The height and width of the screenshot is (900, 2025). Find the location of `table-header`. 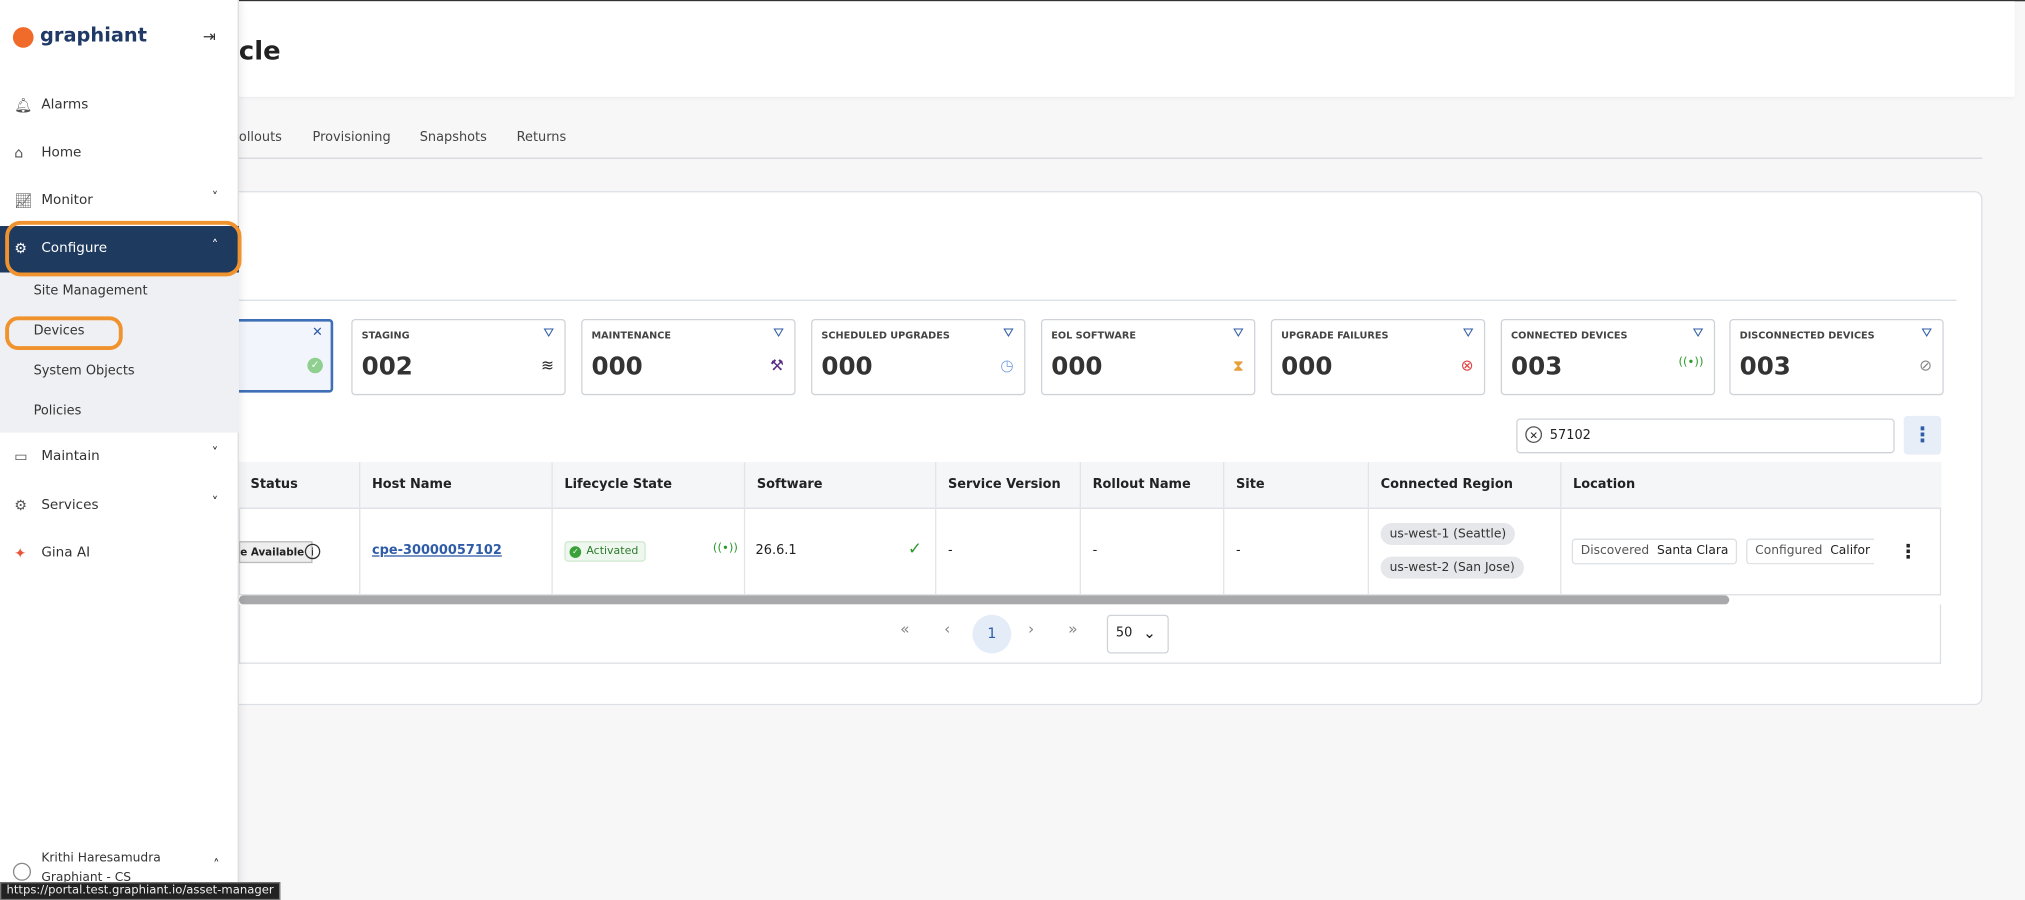

table-header is located at coordinates (1090, 485).